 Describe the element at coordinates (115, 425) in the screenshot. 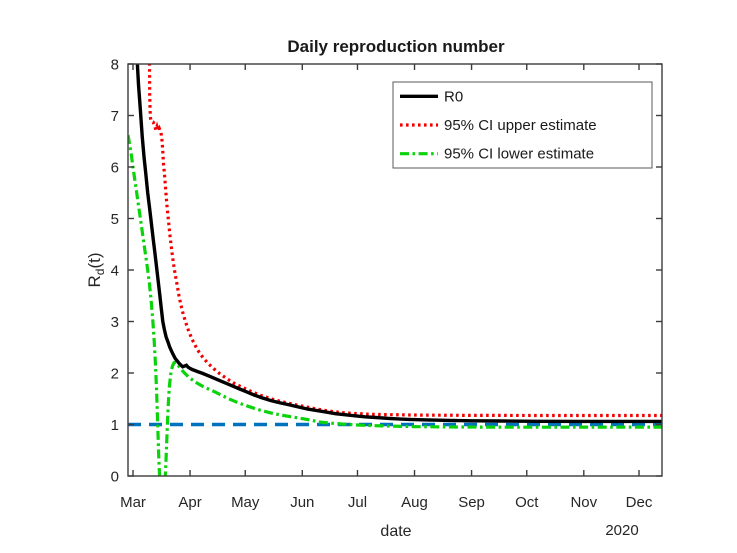

I see `y-tick-label: 1` at that location.